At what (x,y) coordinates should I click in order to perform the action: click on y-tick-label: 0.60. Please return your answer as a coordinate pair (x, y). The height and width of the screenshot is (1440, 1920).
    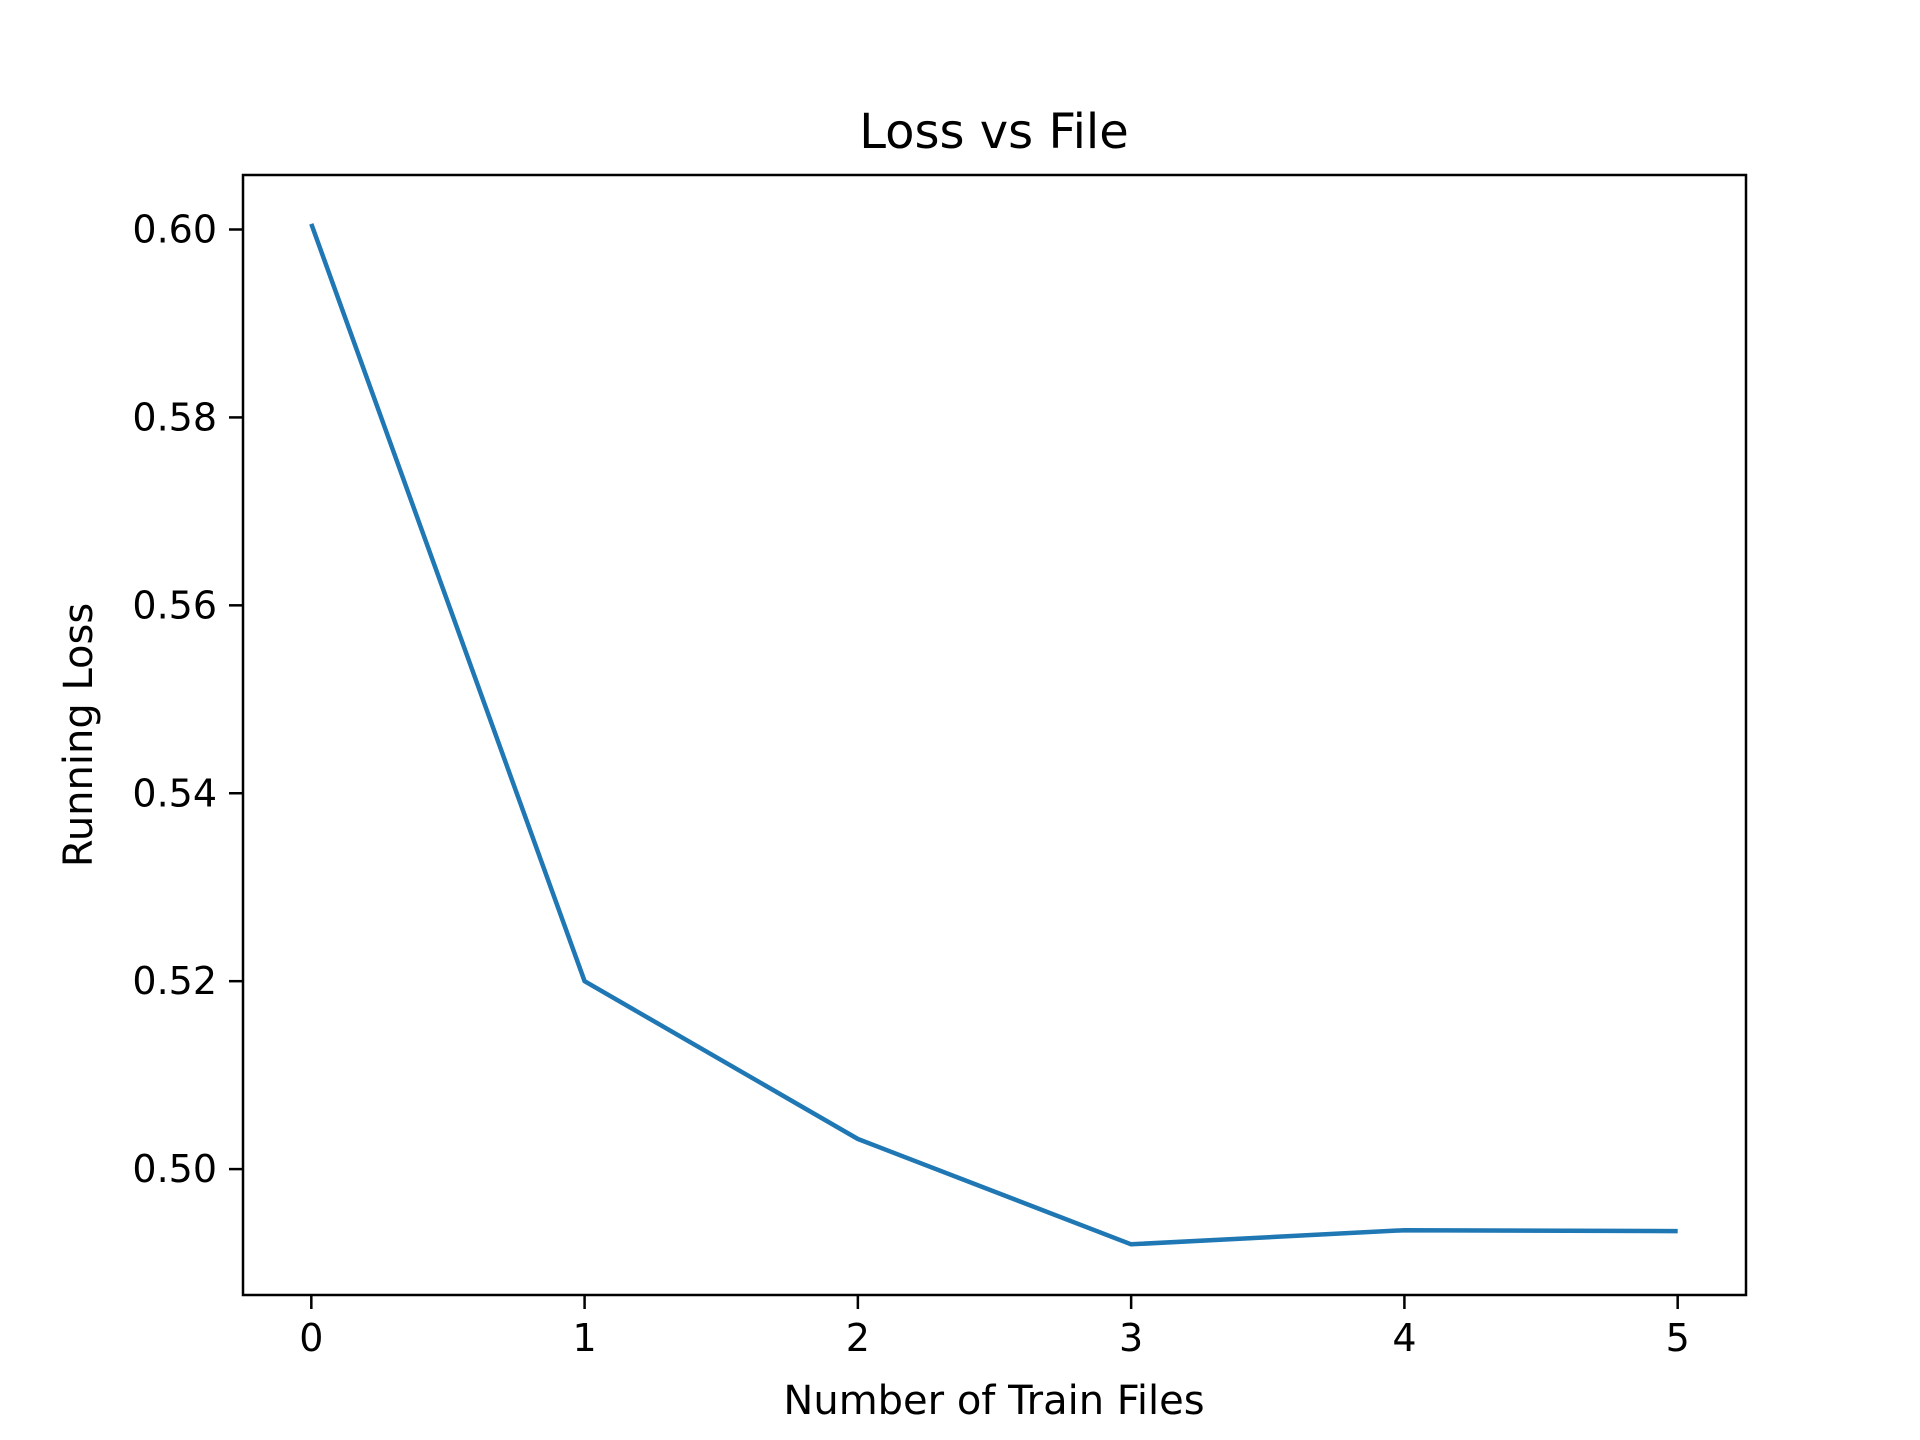
    Looking at the image, I should click on (174, 229).